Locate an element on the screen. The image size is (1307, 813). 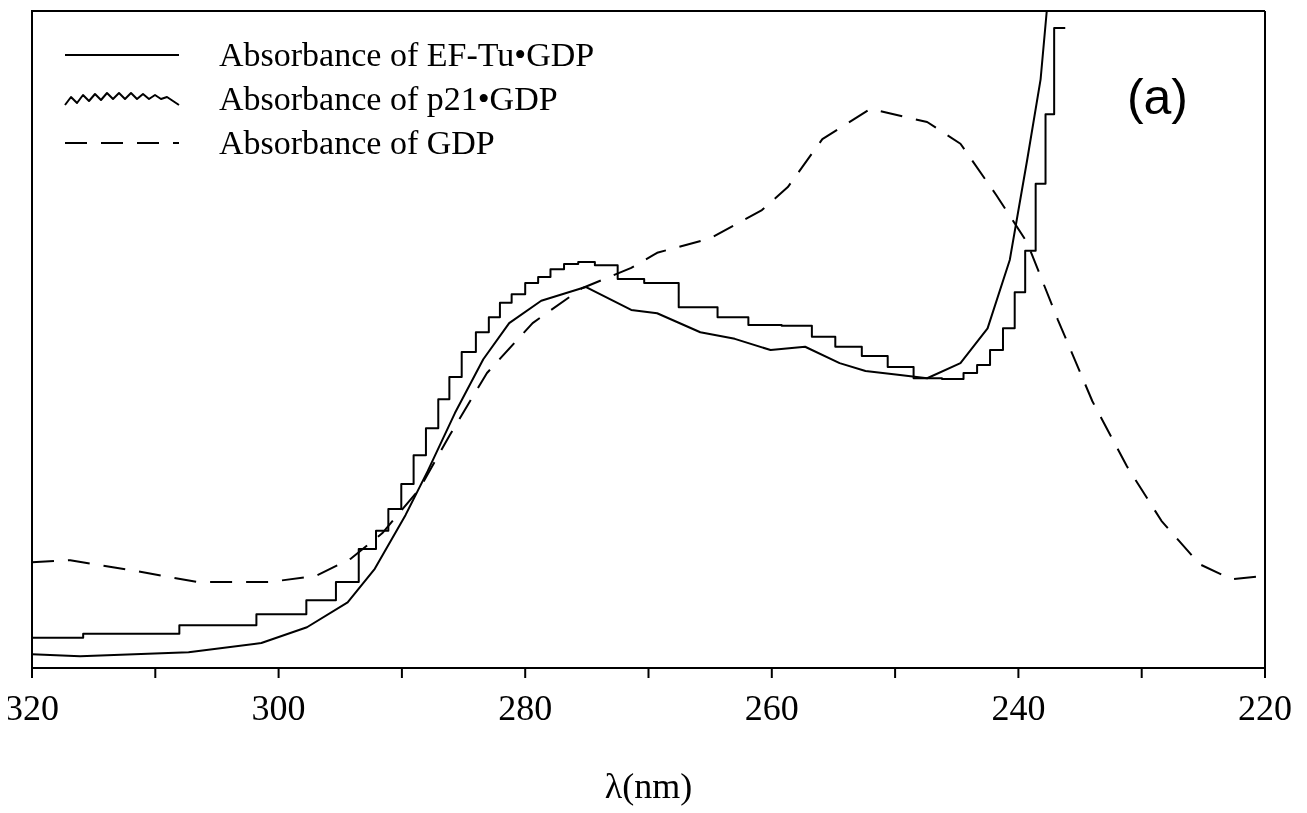
x-tick-label: 240 is located at coordinates (1018, 707).